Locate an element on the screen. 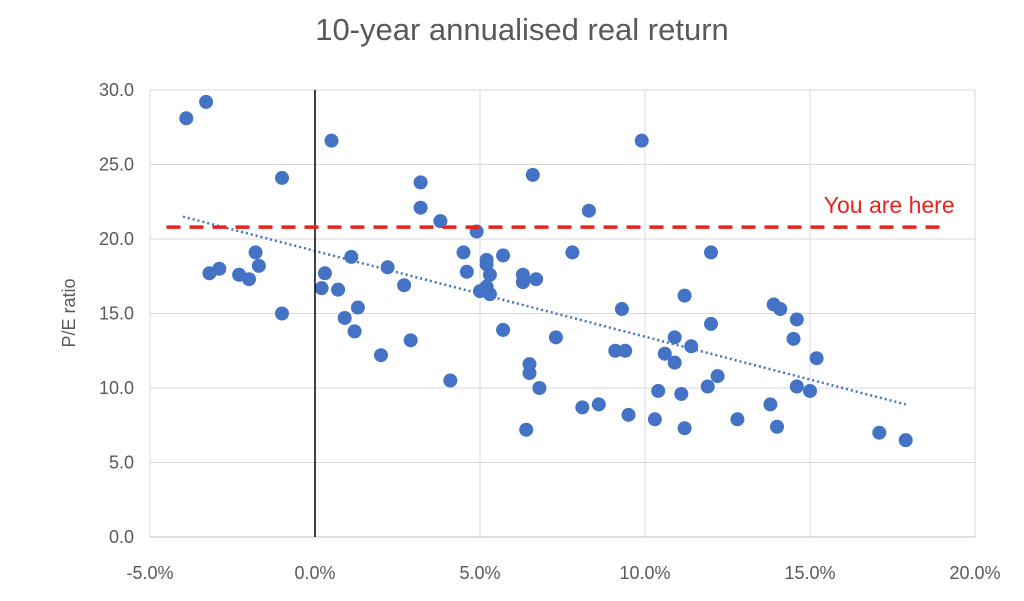  x-tick-label: 0.0% is located at coordinates (314, 573).